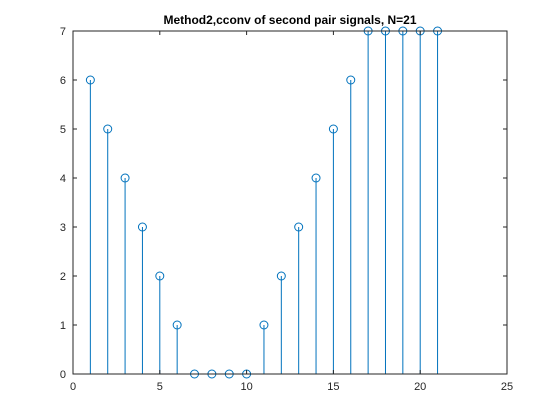 The image size is (560, 420). Describe the element at coordinates (63, 375) in the screenshot. I see `y-tick-label: 0` at that location.